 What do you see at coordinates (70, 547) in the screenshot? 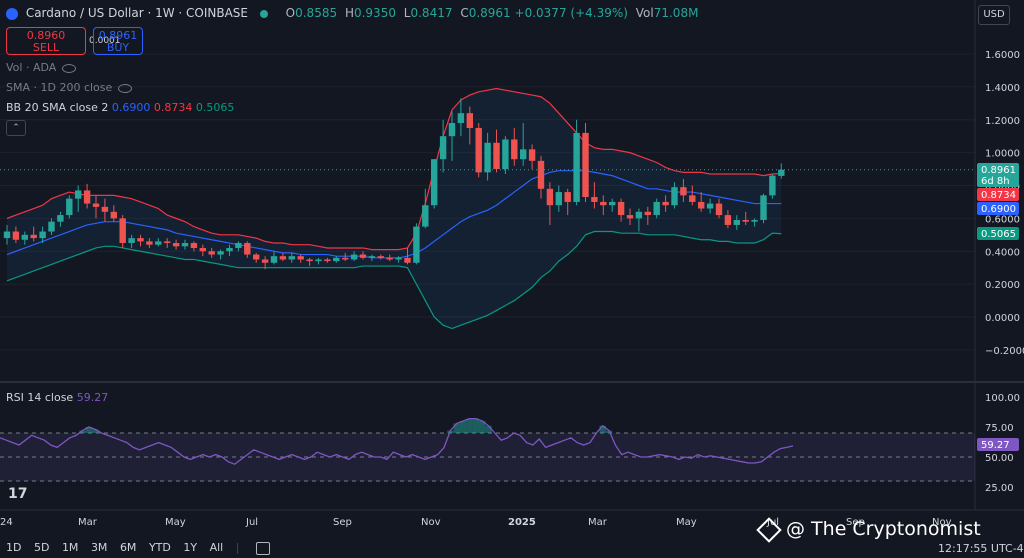
I see `range-1m: 1M` at bounding box center [70, 547].